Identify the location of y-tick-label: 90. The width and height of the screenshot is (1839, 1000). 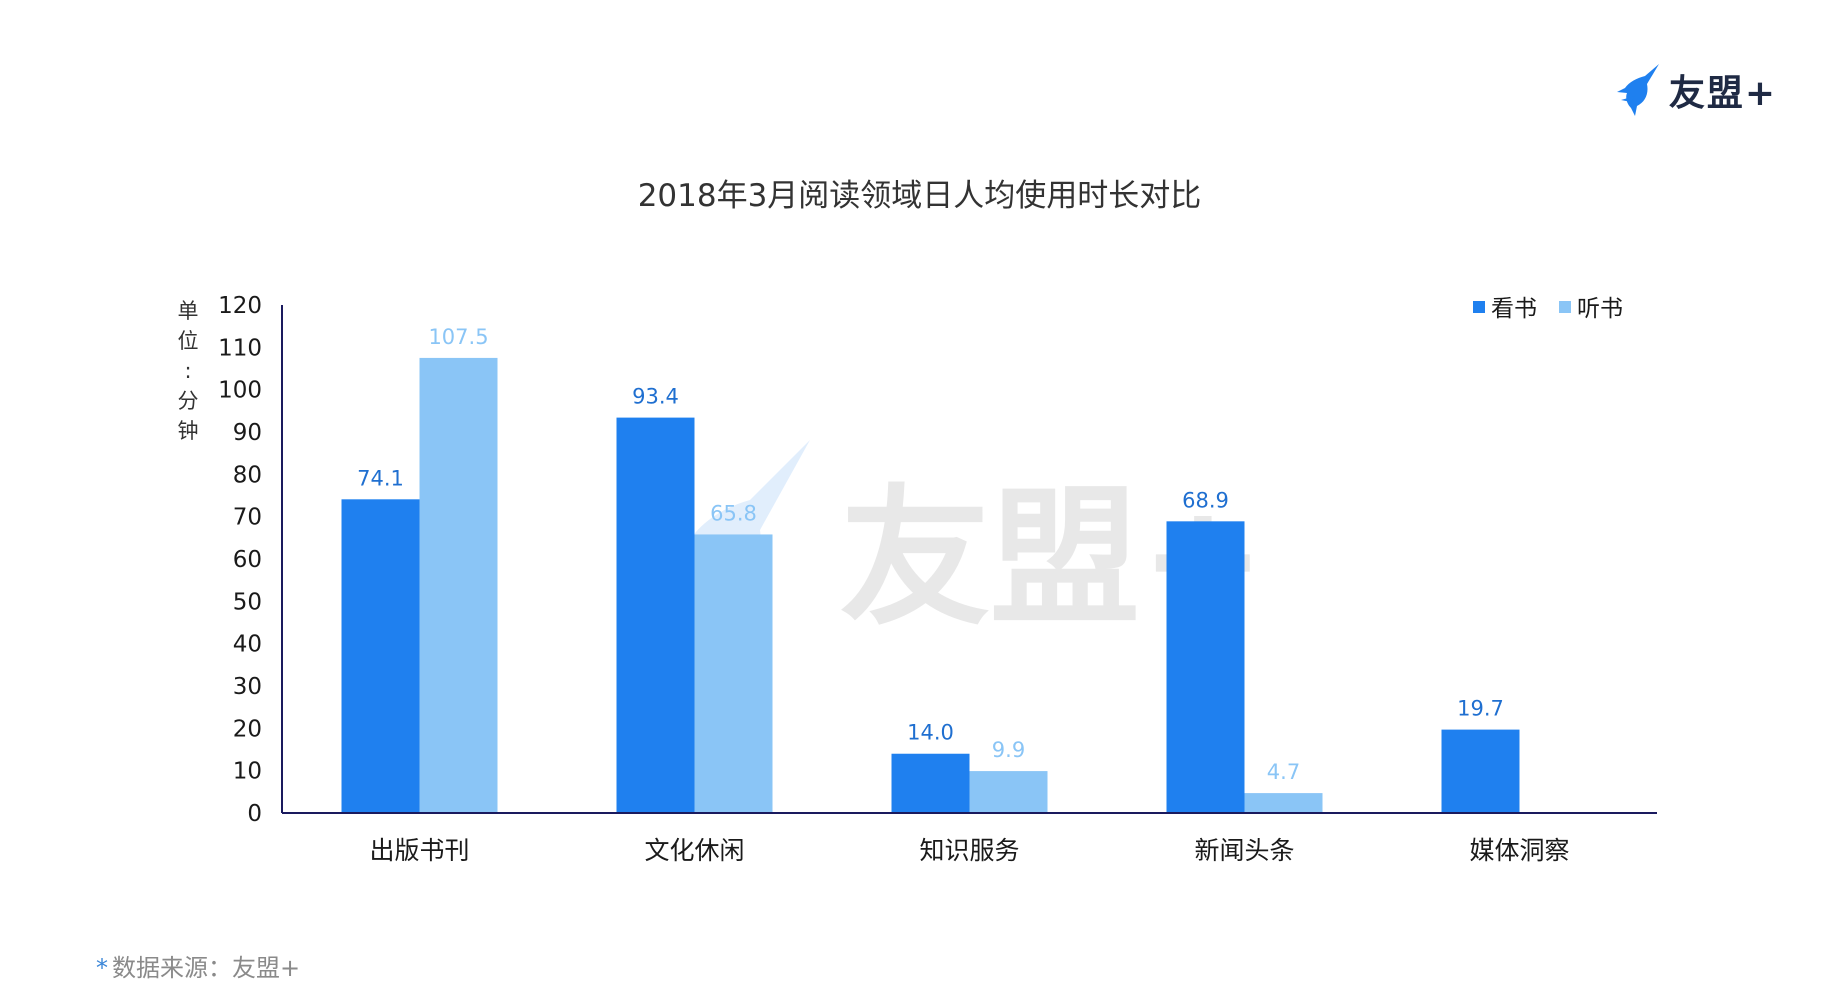
(247, 433).